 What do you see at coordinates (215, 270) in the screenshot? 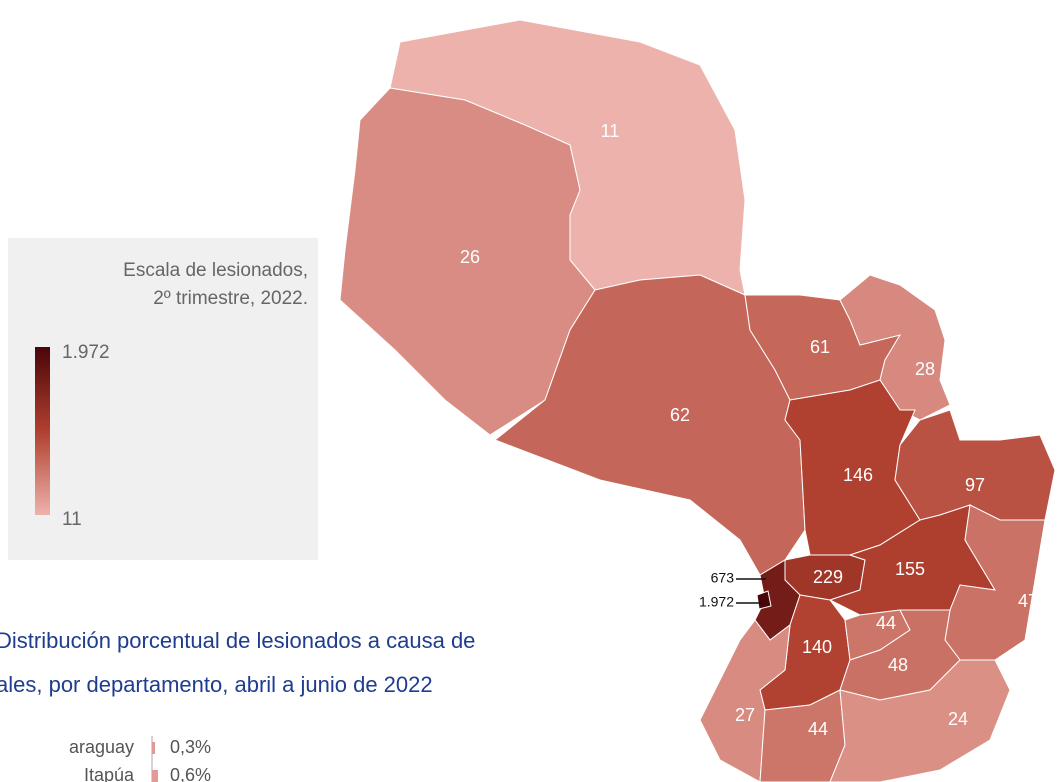
I see `legend-title: Escala de lesionados,` at bounding box center [215, 270].